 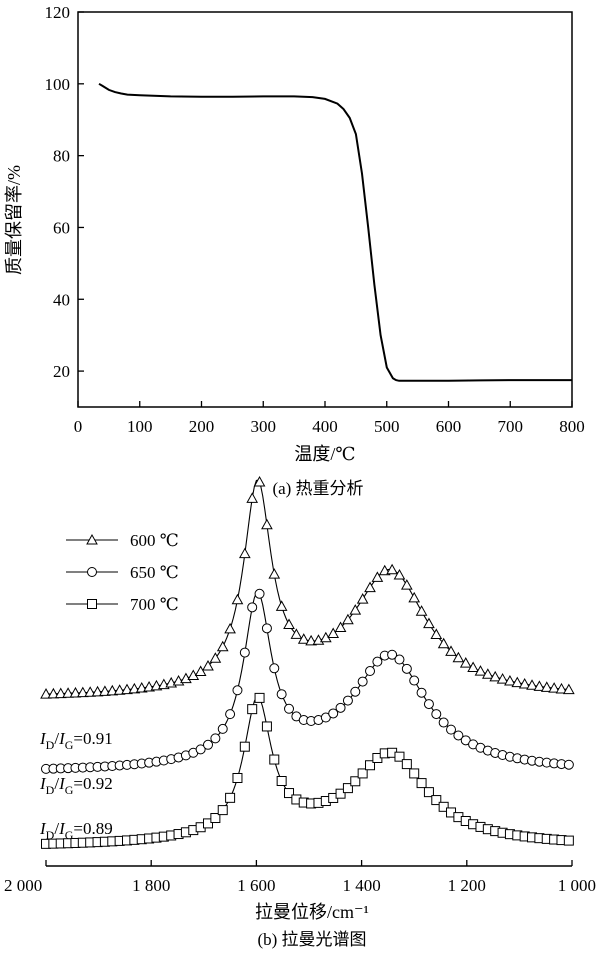 What do you see at coordinates (361, 885) in the screenshot?
I see `chart-b-x-tick-label: 1 400` at bounding box center [361, 885].